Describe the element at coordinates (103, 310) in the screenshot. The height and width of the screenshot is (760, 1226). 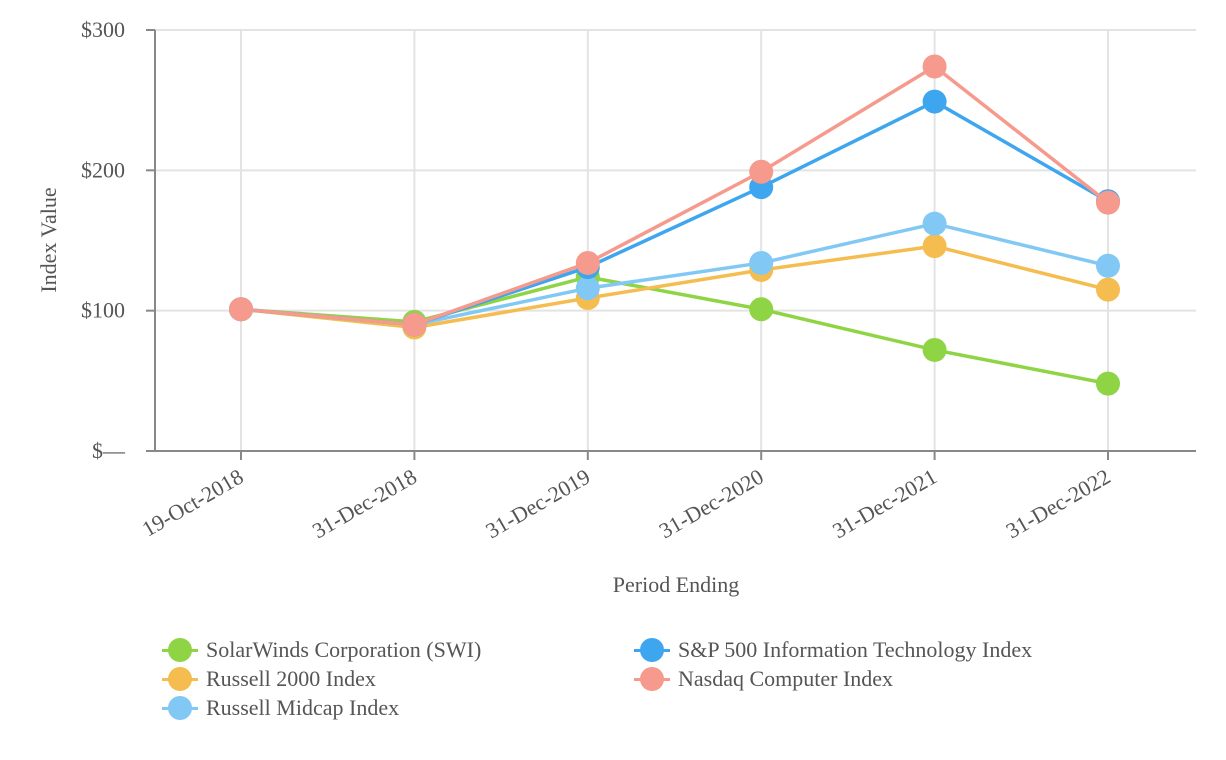
I see `y-tick-label: $100` at that location.